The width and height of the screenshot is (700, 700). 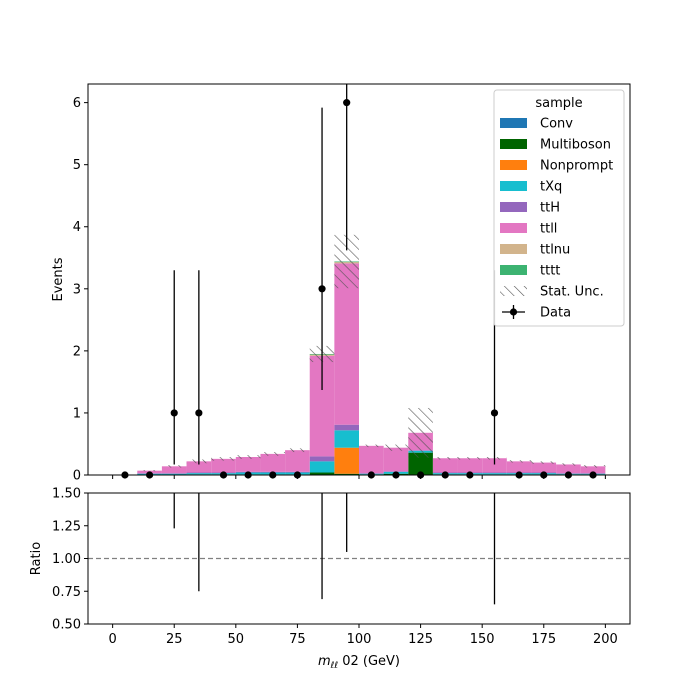 I want to click on legend-swatch-stat-unc-, so click(x=513, y=291).